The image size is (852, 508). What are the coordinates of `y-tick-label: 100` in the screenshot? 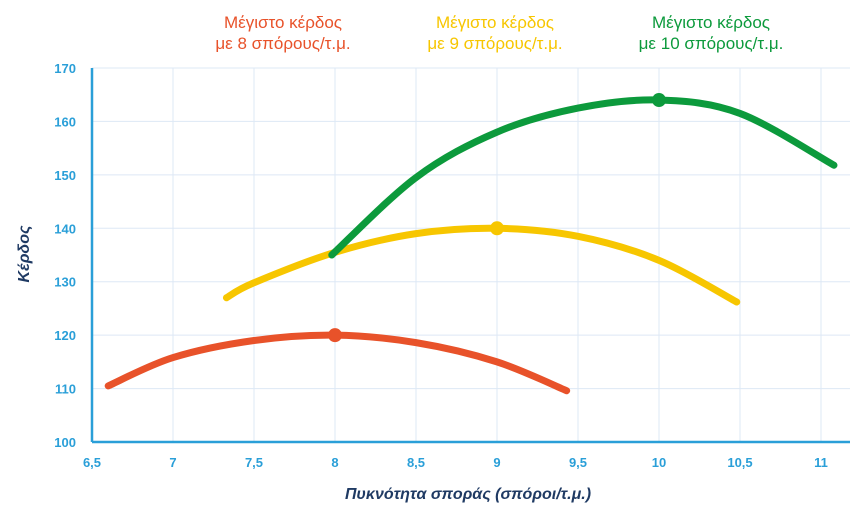 It's located at (65, 442).